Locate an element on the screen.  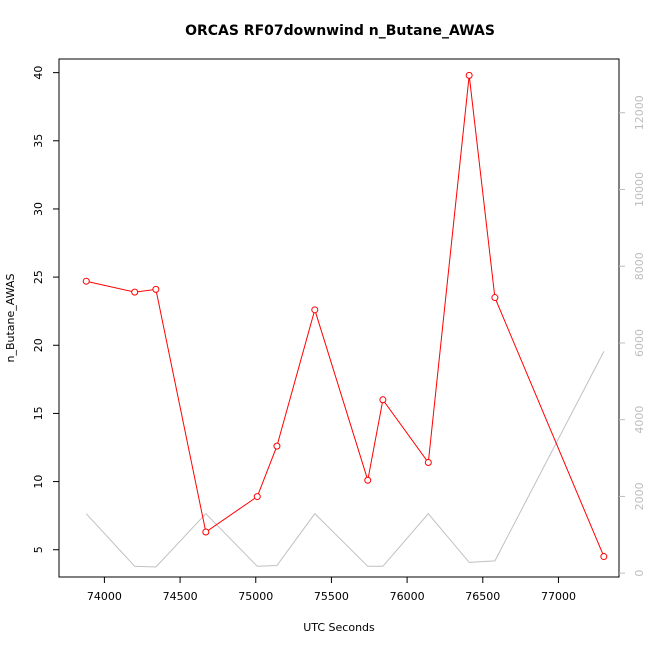
y-tick-label: 20 is located at coordinates (38, 345).